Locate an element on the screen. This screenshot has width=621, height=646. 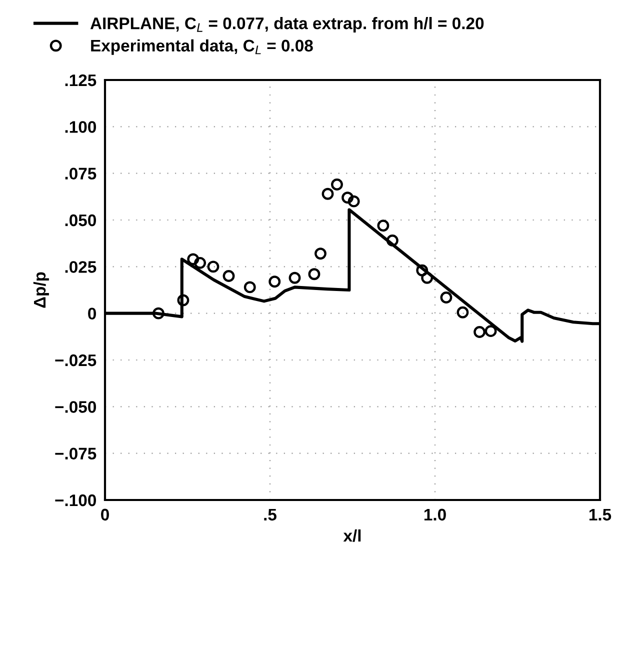
y-tick-label: −.050 is located at coordinates (75, 407).